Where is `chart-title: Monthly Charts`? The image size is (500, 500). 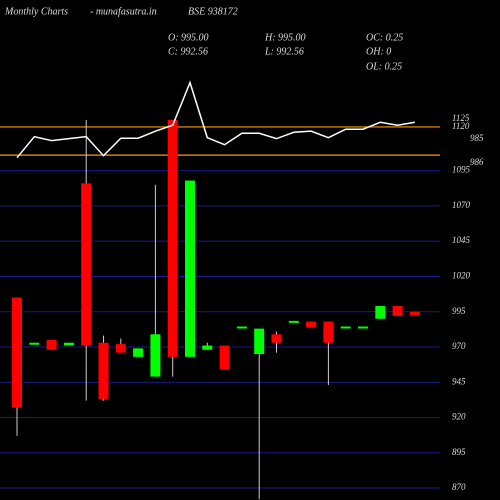
chart-title: Monthly Charts is located at coordinates (36, 11).